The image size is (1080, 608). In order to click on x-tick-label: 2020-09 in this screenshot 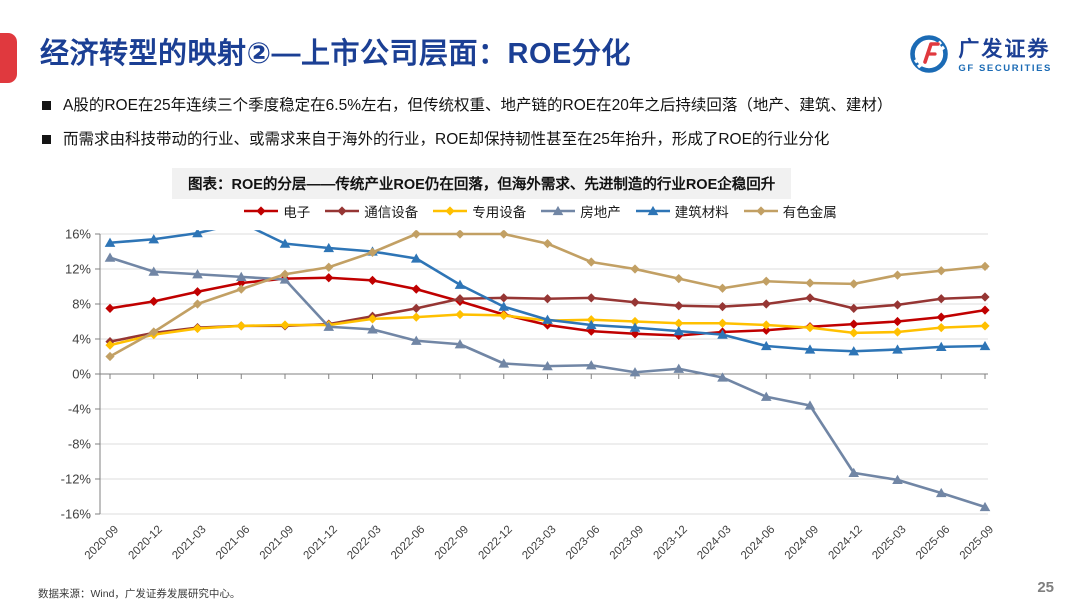, I will do `click(102, 543)`.